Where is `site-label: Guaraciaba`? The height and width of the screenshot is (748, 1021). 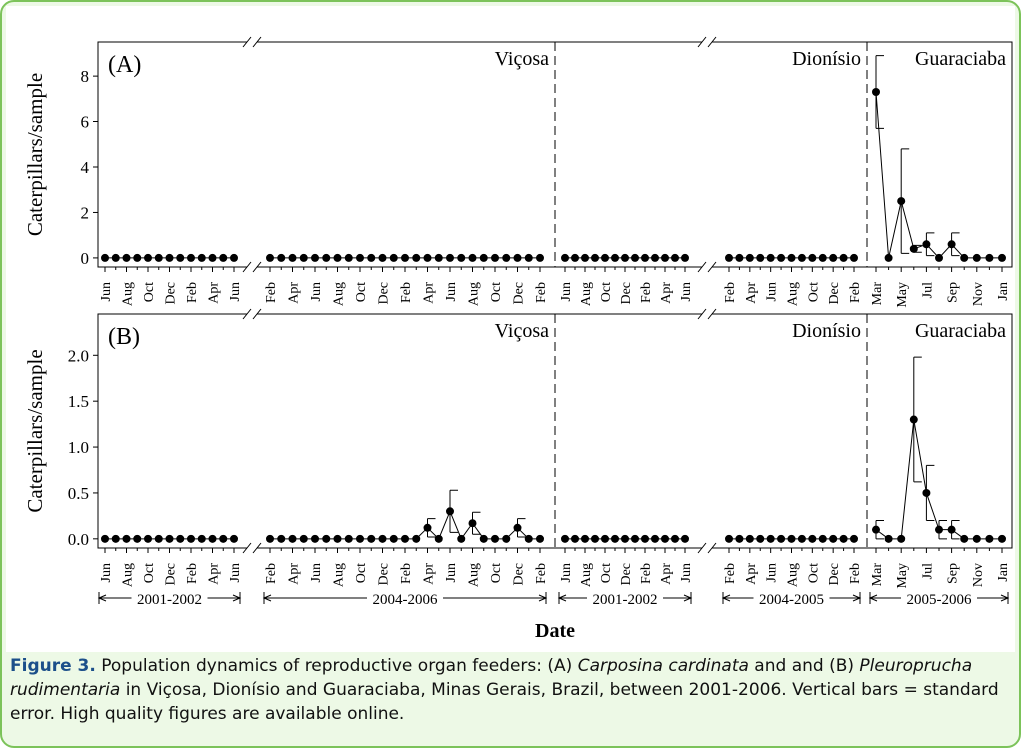
site-label: Guaraciaba is located at coordinates (960, 331).